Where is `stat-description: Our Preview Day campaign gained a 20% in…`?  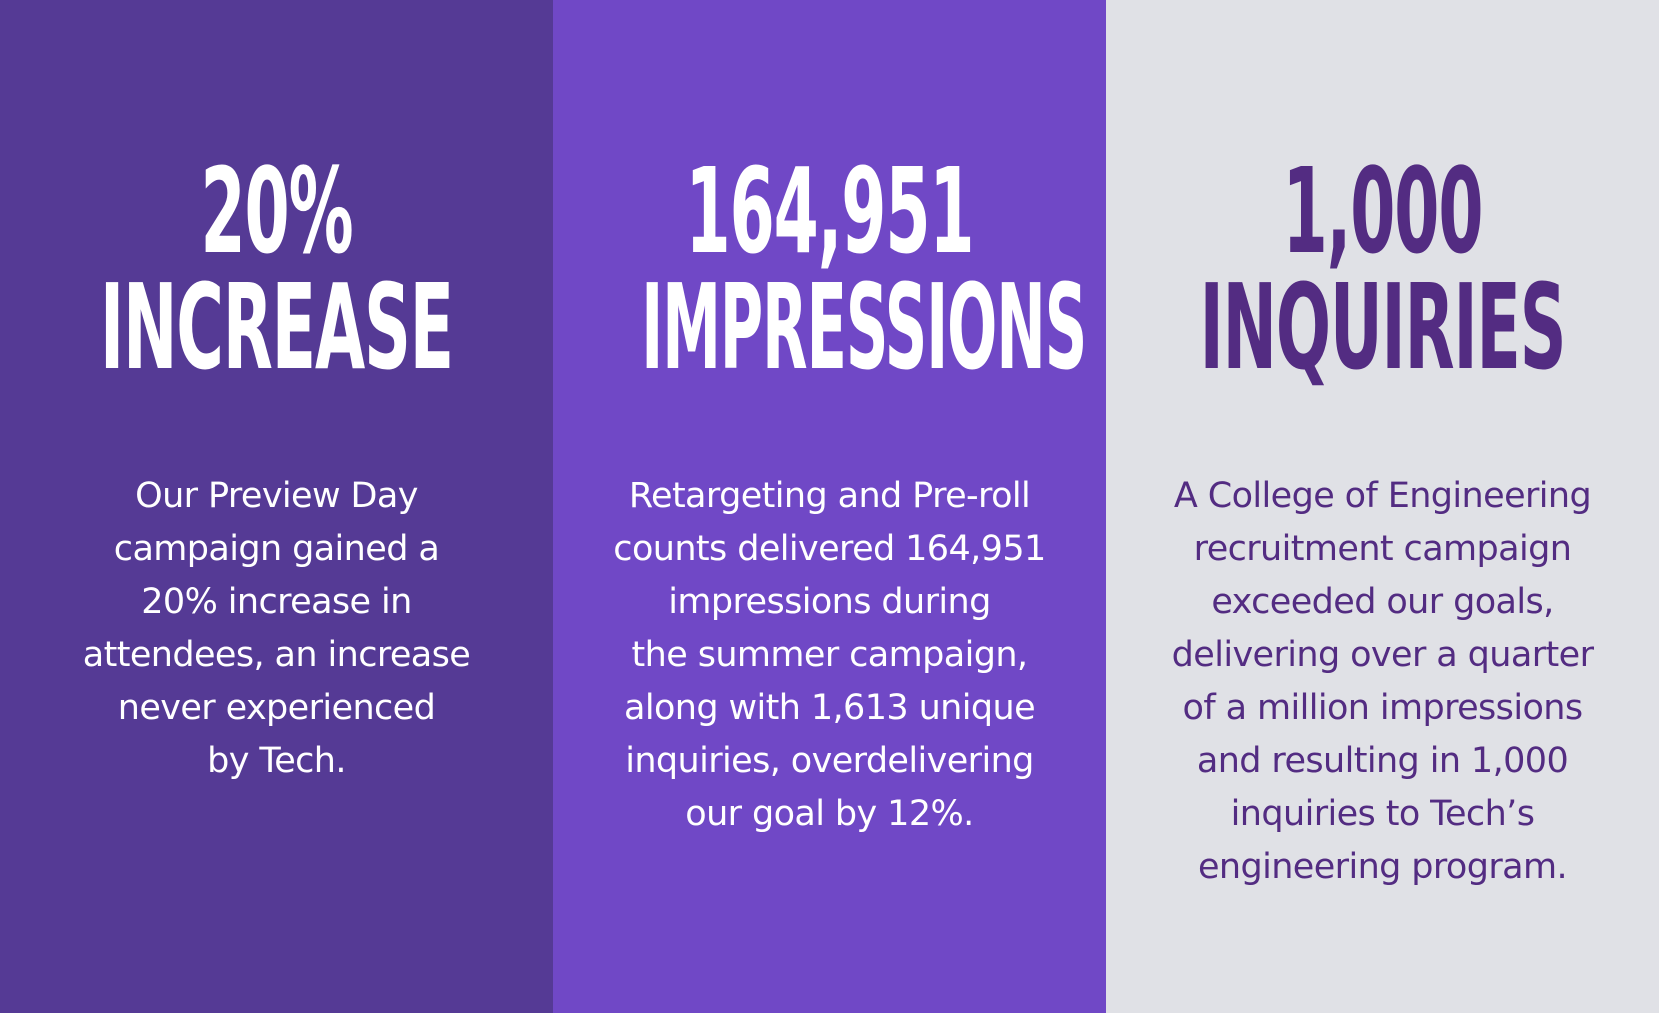 stat-description: Our Preview Day campaign gained a 20% in… is located at coordinates (276, 628).